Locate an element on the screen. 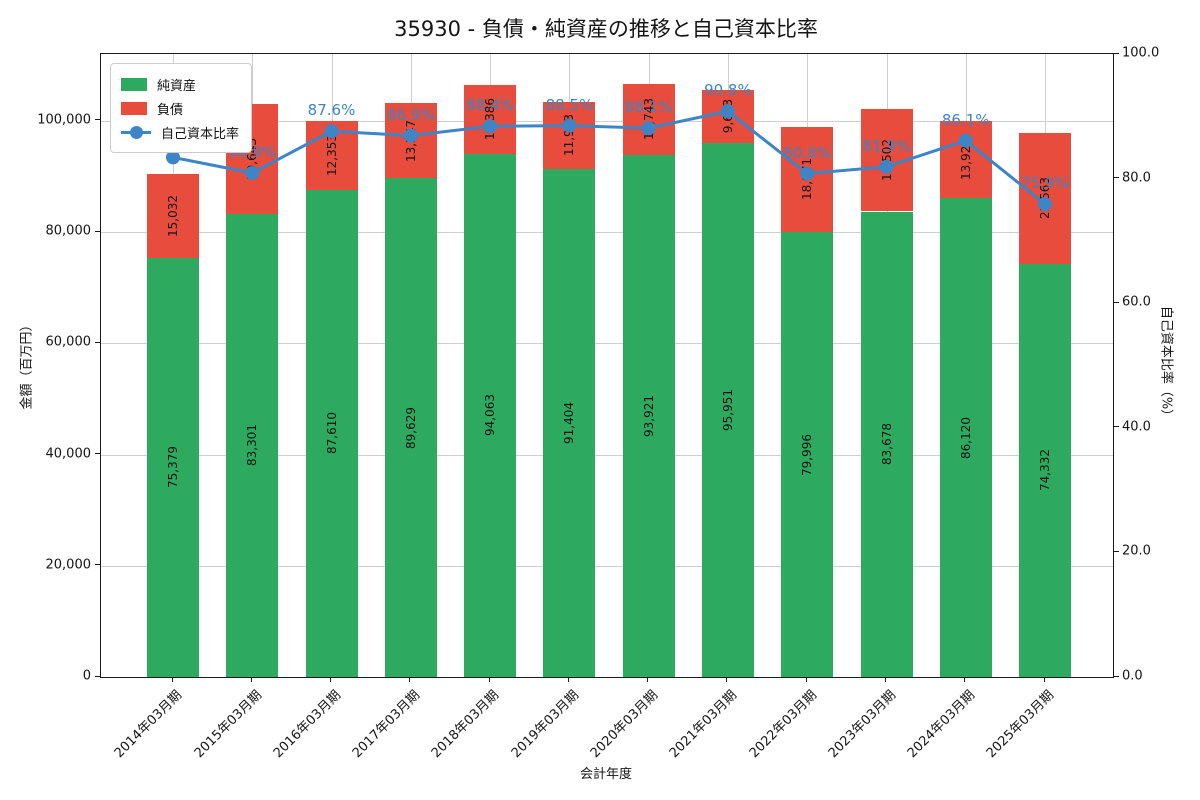 The height and width of the screenshot is (800, 1200). net-assets-value-label: 86,120 is located at coordinates (965, 437).